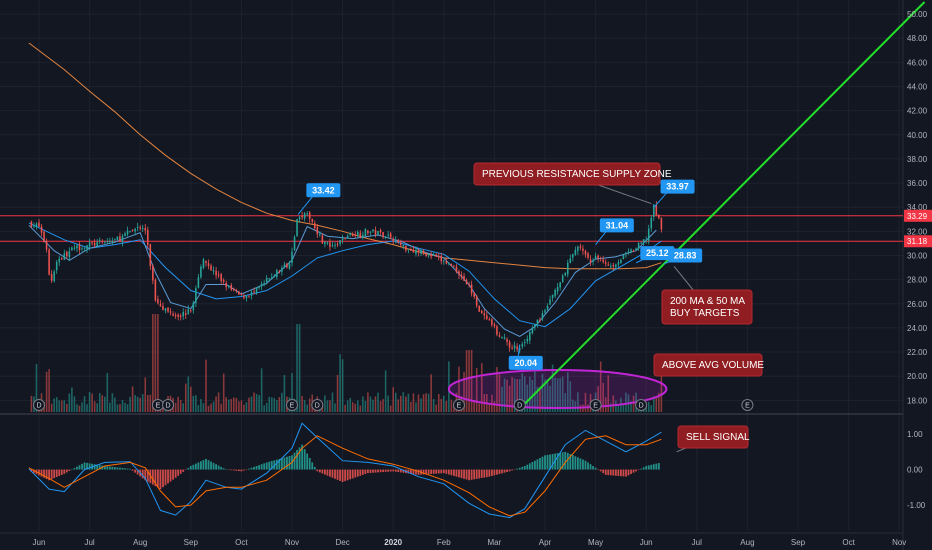  What do you see at coordinates (495, 542) in the screenshot?
I see `time-tick-label: Mar` at bounding box center [495, 542].